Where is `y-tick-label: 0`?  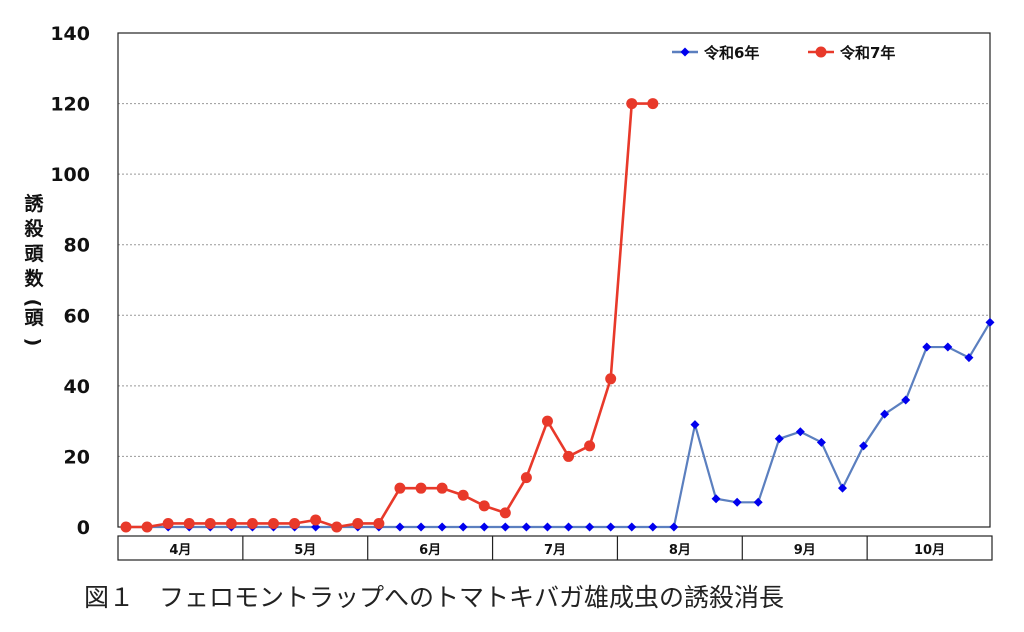 y-tick-label: 0 is located at coordinates (83, 528).